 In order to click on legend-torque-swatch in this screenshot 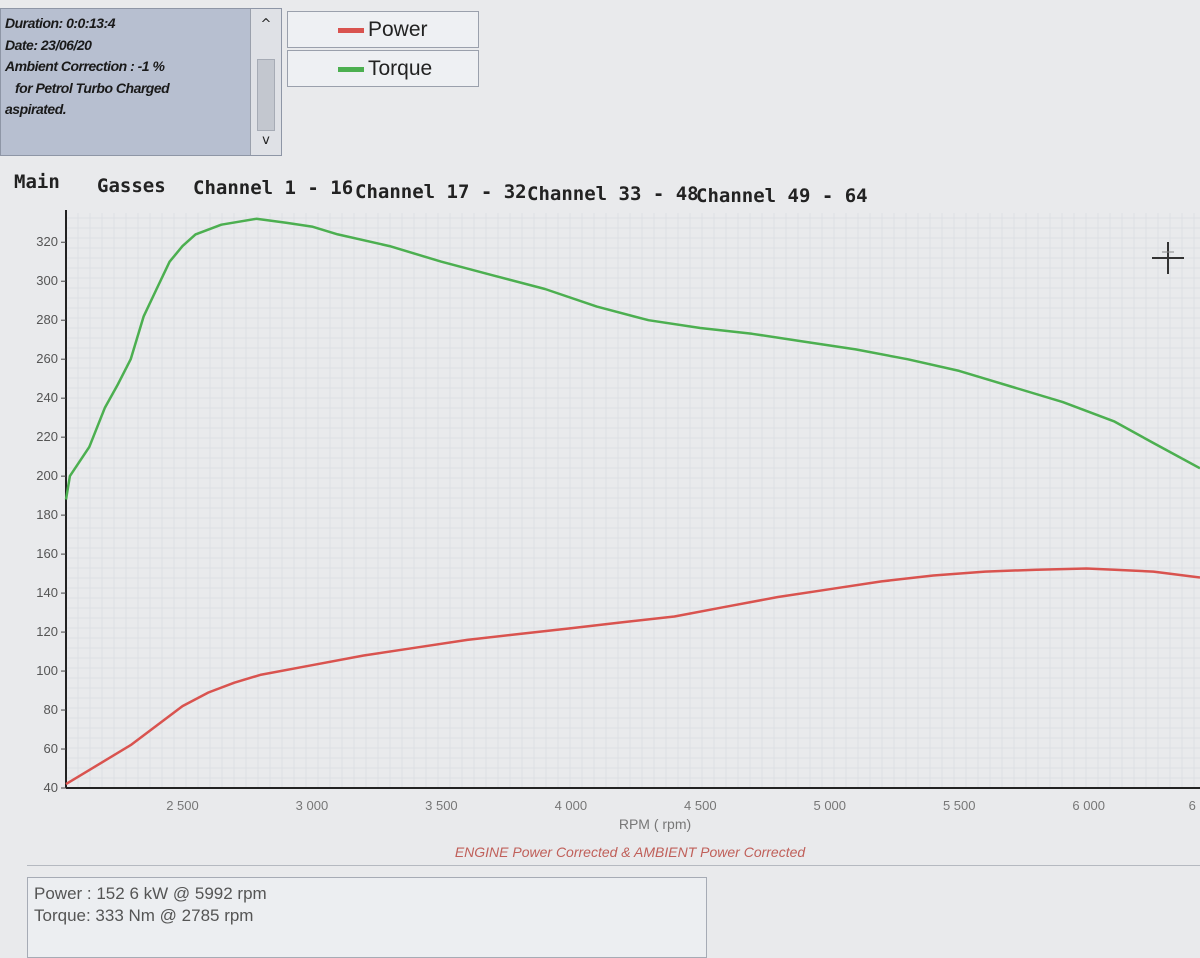, I will do `click(351, 69)`.